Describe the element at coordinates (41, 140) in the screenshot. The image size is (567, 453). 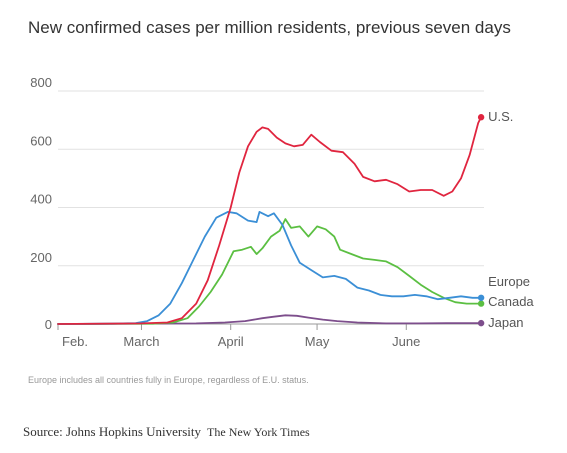
I see `y-tick-label: 600` at that location.